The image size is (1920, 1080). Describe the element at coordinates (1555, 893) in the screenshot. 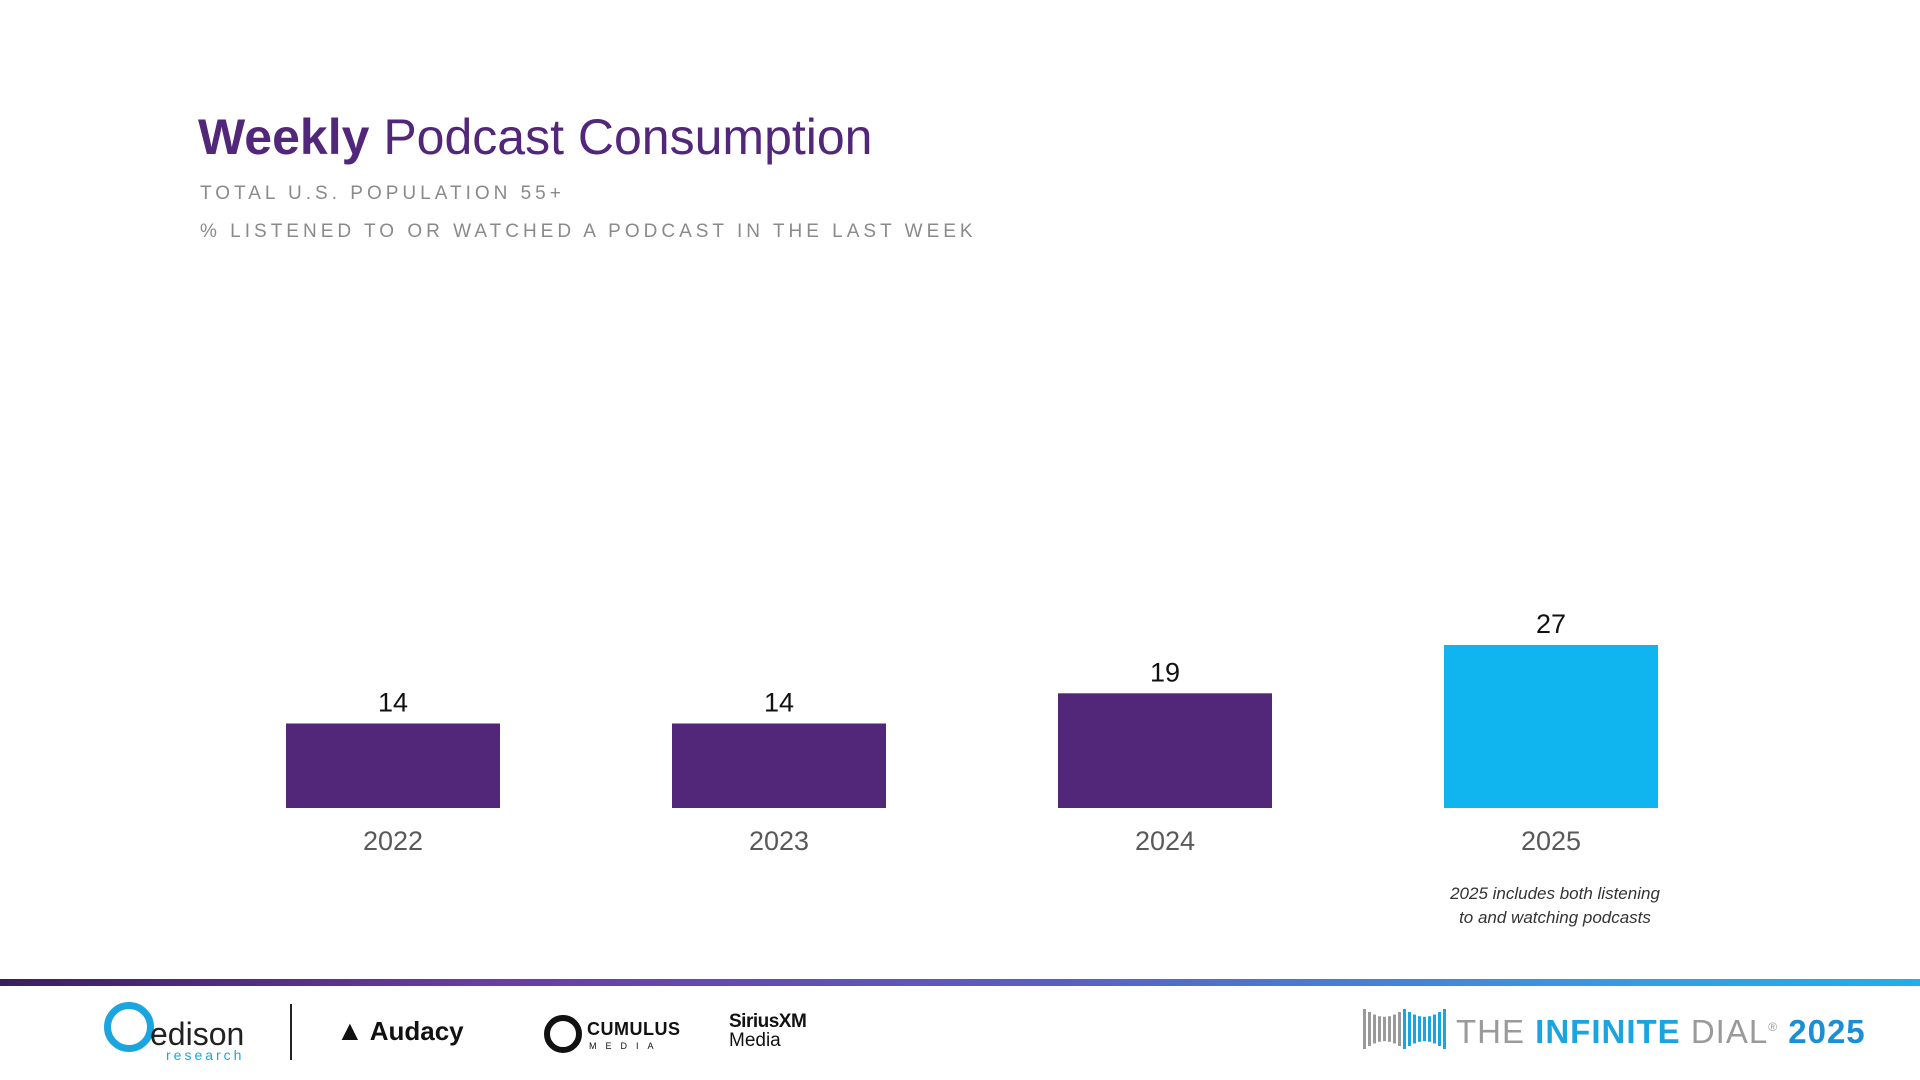

I see `chart-annotation-line1: 2025 includes both listening` at that location.